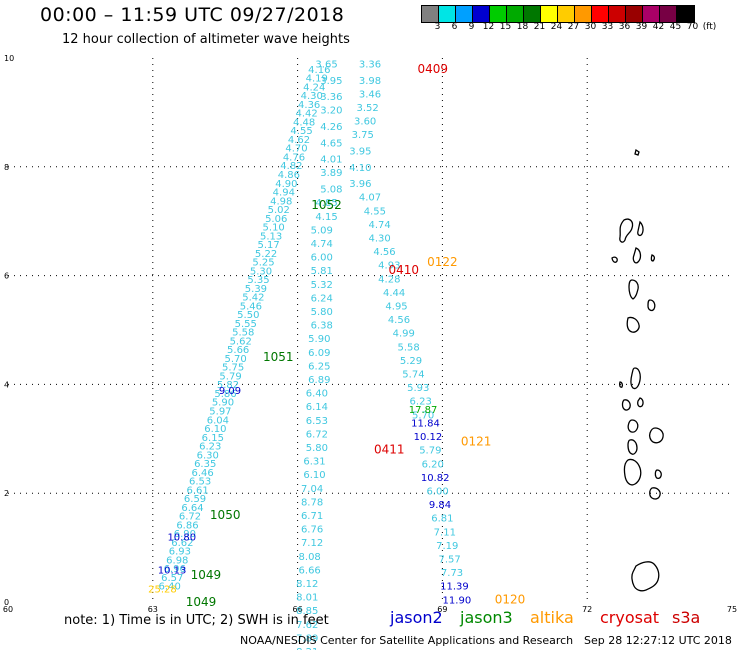 This screenshot has width=740, height=650. What do you see at coordinates (556, 27) in the screenshot?
I see `color-scale-label: 24` at bounding box center [556, 27].